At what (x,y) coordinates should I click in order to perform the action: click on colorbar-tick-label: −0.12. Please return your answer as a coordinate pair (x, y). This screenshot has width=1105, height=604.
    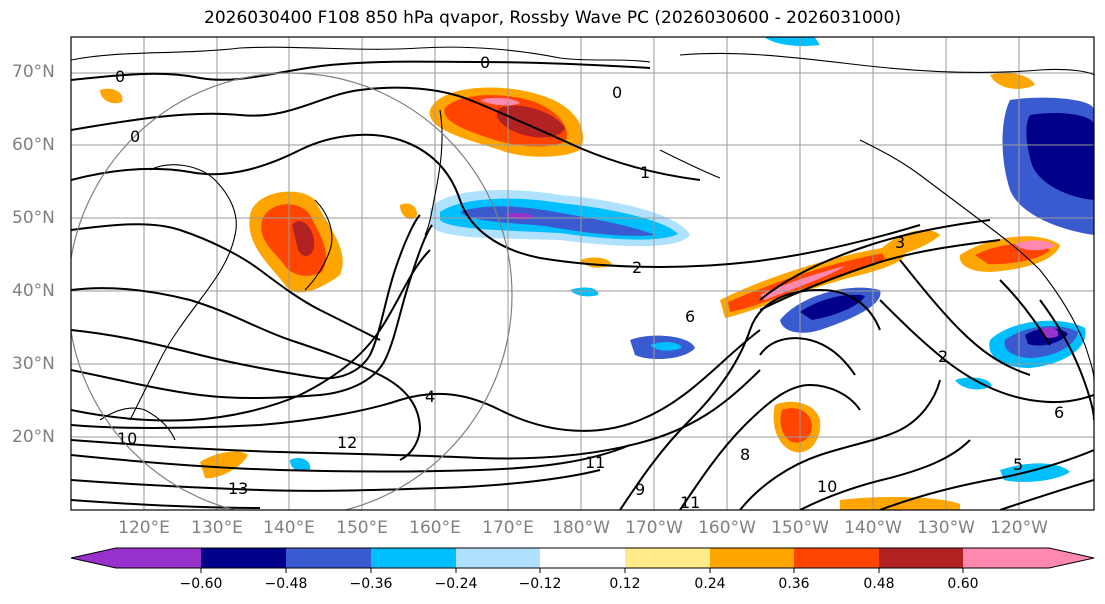
    Looking at the image, I should click on (540, 584).